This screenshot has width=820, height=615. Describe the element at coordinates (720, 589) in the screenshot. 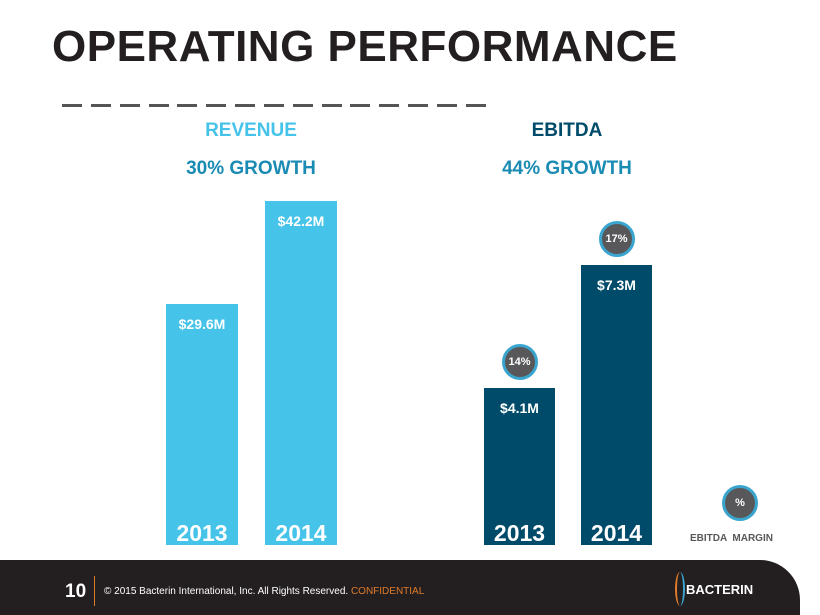

I see `logo-text: BACTERIN` at that location.